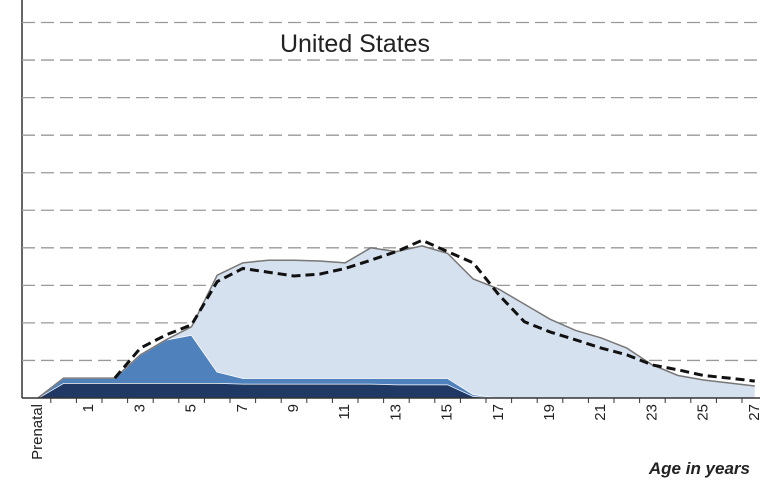 This screenshot has height=497, width=760. I want to click on x-tick-label: 15, so click(447, 412).